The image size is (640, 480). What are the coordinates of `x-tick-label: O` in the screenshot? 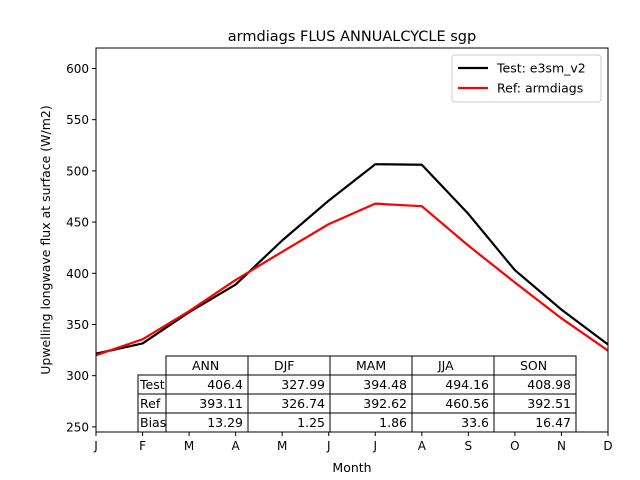 It's located at (514, 446).